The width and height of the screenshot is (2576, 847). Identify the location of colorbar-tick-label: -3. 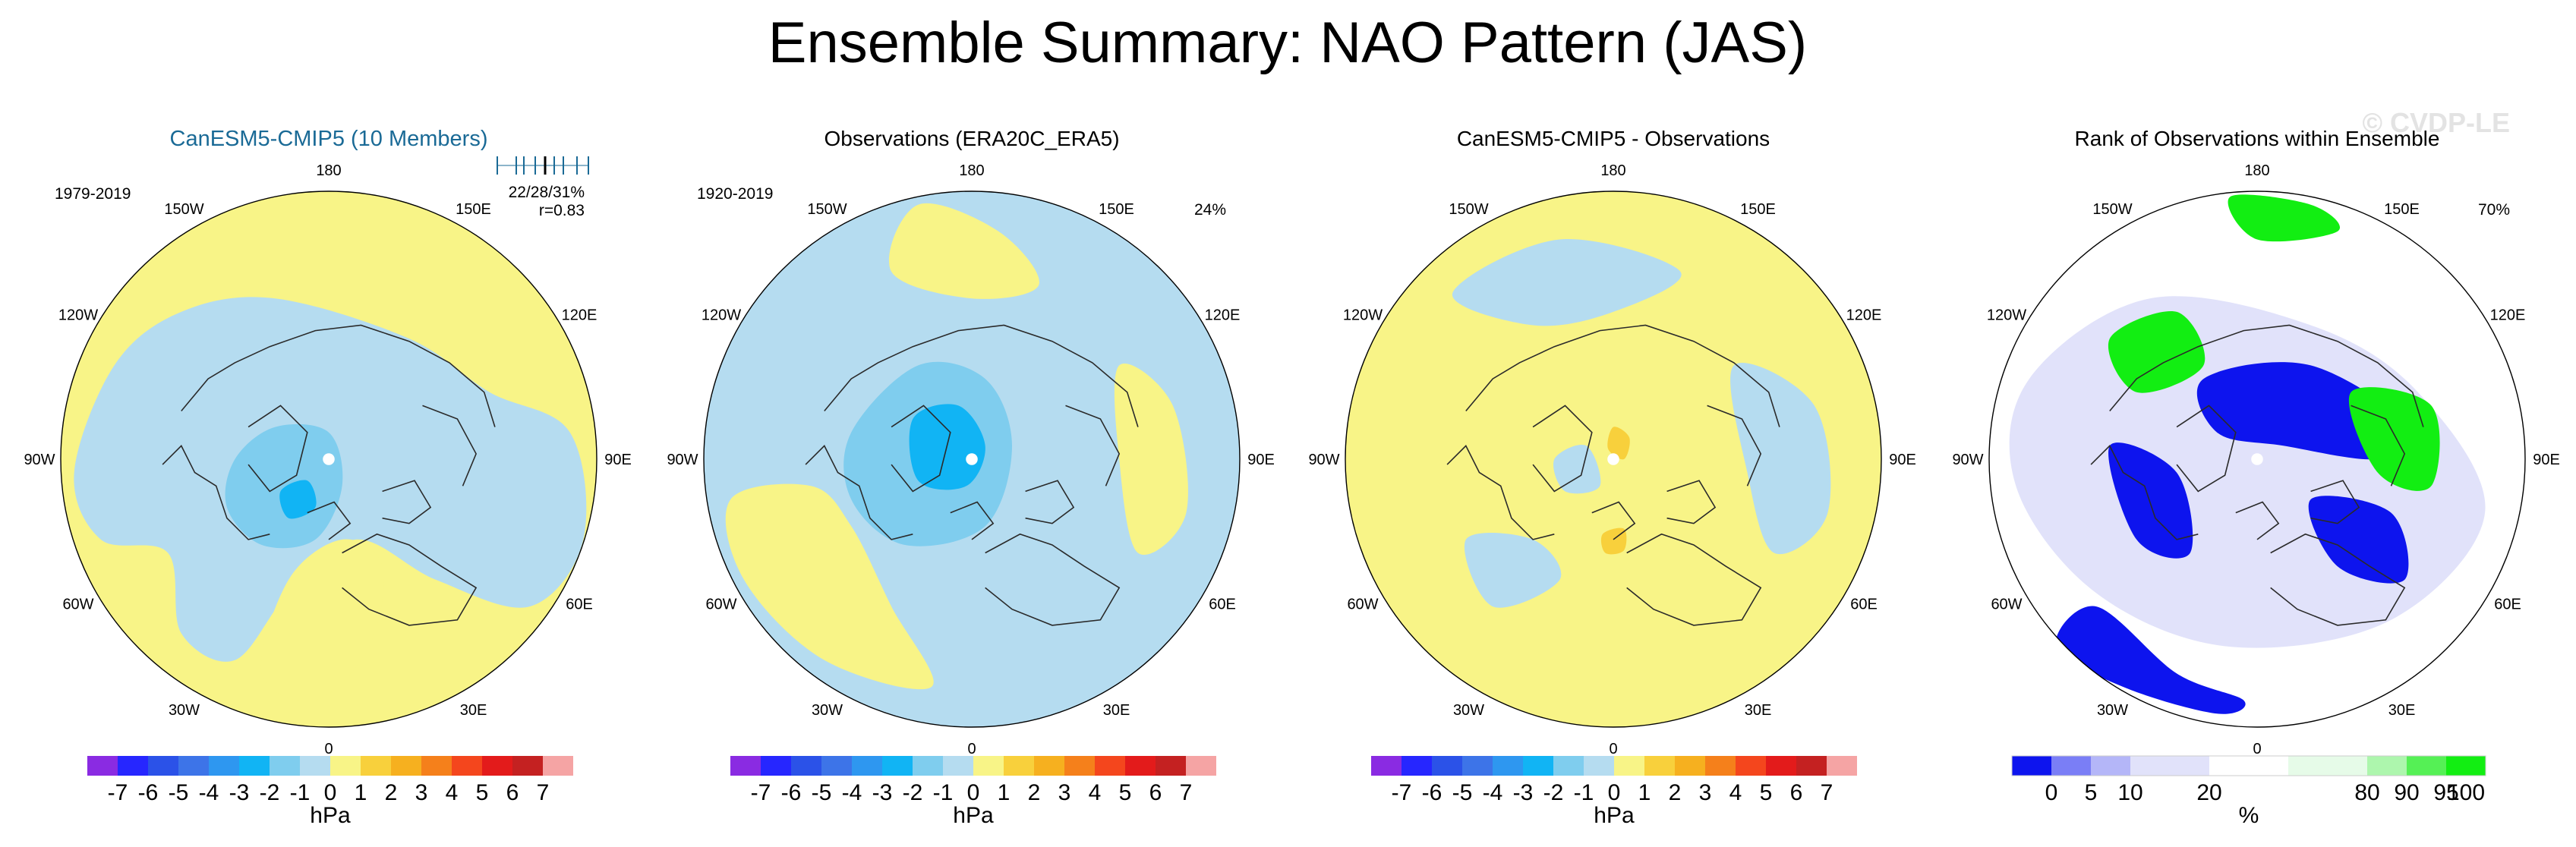
(239, 792).